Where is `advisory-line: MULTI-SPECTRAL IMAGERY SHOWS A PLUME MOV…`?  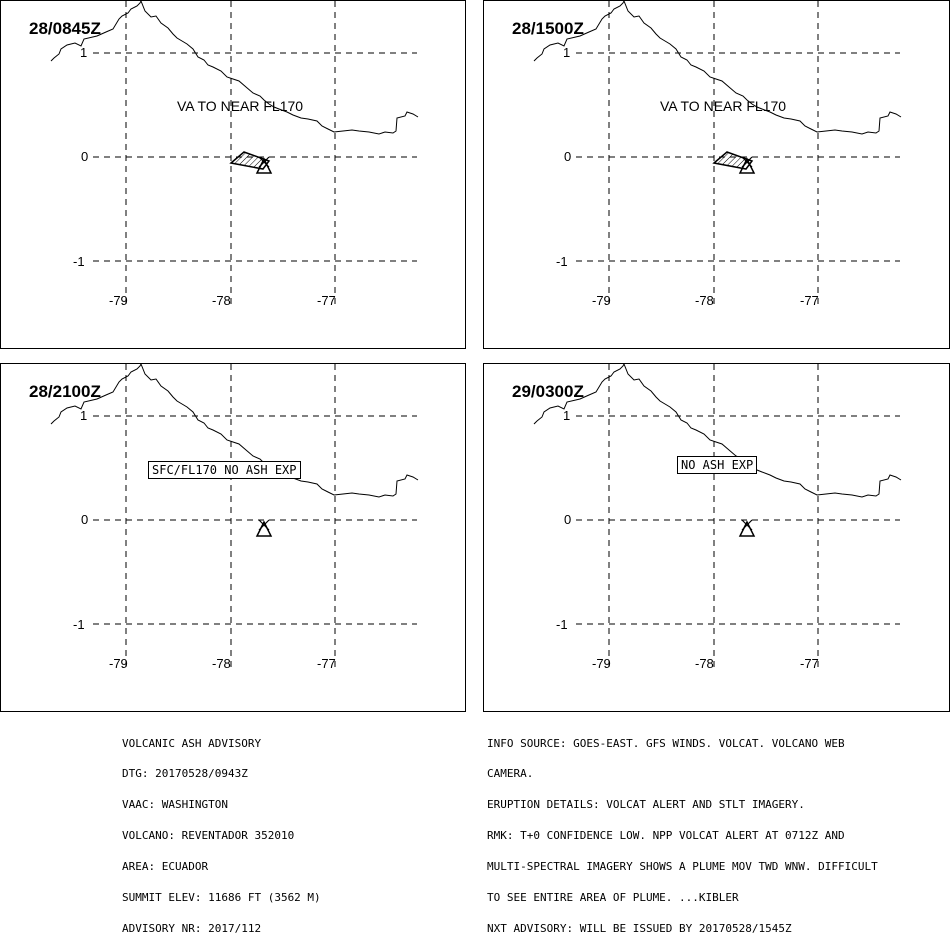 advisory-line: MULTI-SPECTRAL IMAGERY SHOWS A PLUME MOV… is located at coordinates (682, 867).